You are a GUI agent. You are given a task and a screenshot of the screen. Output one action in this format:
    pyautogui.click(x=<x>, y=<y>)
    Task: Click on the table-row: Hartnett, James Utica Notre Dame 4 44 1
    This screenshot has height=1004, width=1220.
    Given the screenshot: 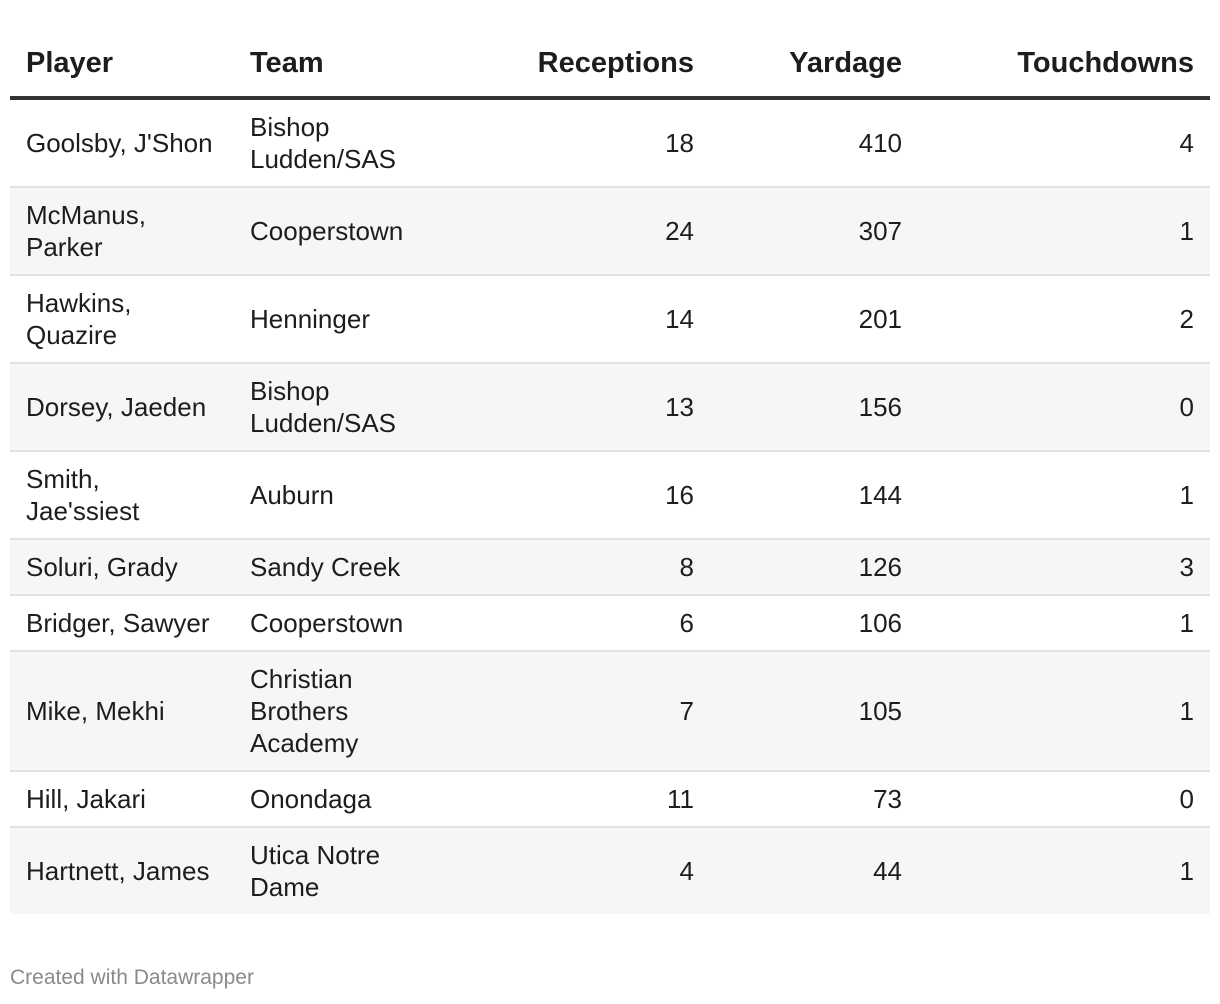 What is the action you would take?
    pyautogui.click(x=610, y=870)
    